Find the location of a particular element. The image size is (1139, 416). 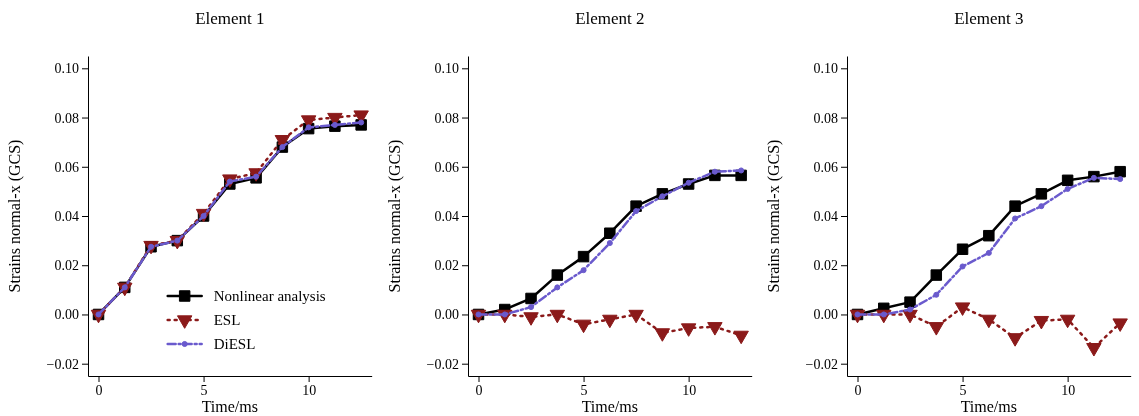

legend-label: Nonlinear analysis is located at coordinates (269, 296).